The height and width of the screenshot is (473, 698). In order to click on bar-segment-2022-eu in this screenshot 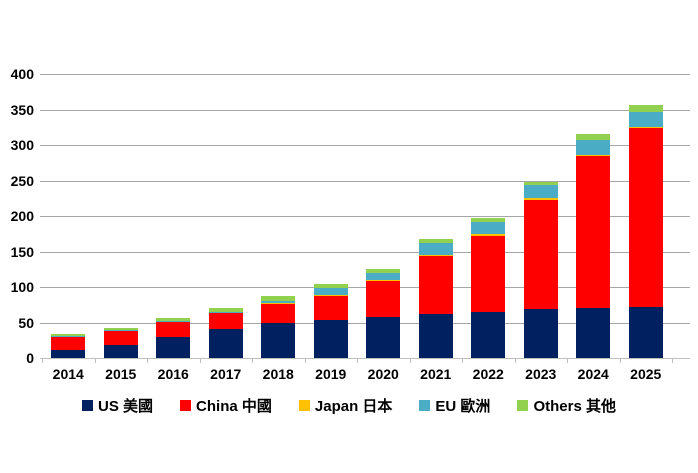, I will do `click(488, 228)`.